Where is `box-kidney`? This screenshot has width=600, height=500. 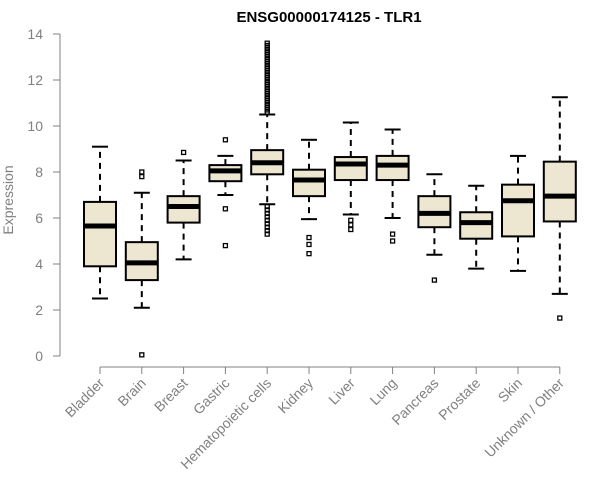 box-kidney is located at coordinates (309, 197).